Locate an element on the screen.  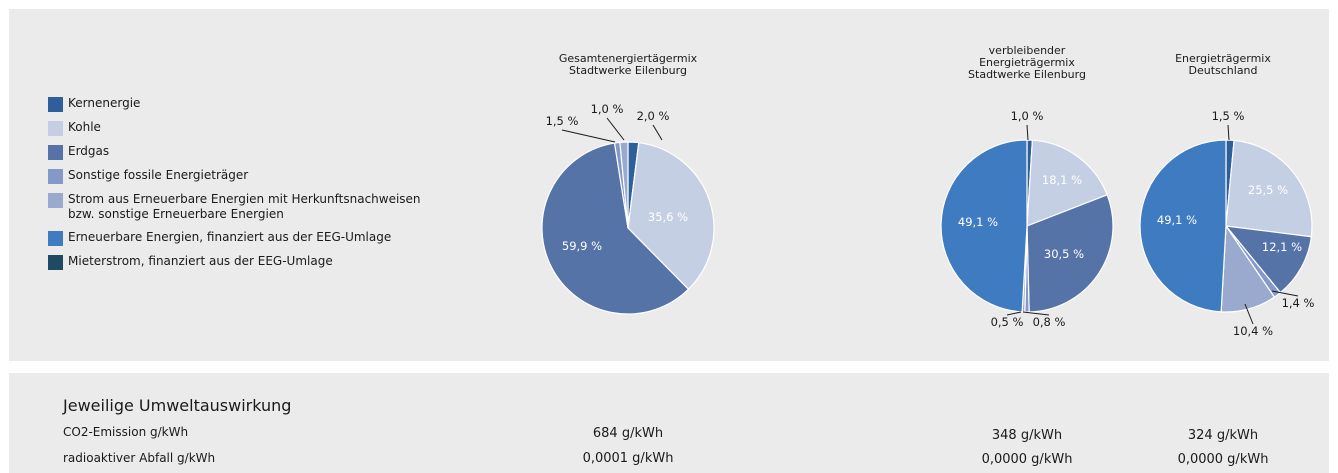
slice-label: 0,5 % is located at coordinates (1007, 322).